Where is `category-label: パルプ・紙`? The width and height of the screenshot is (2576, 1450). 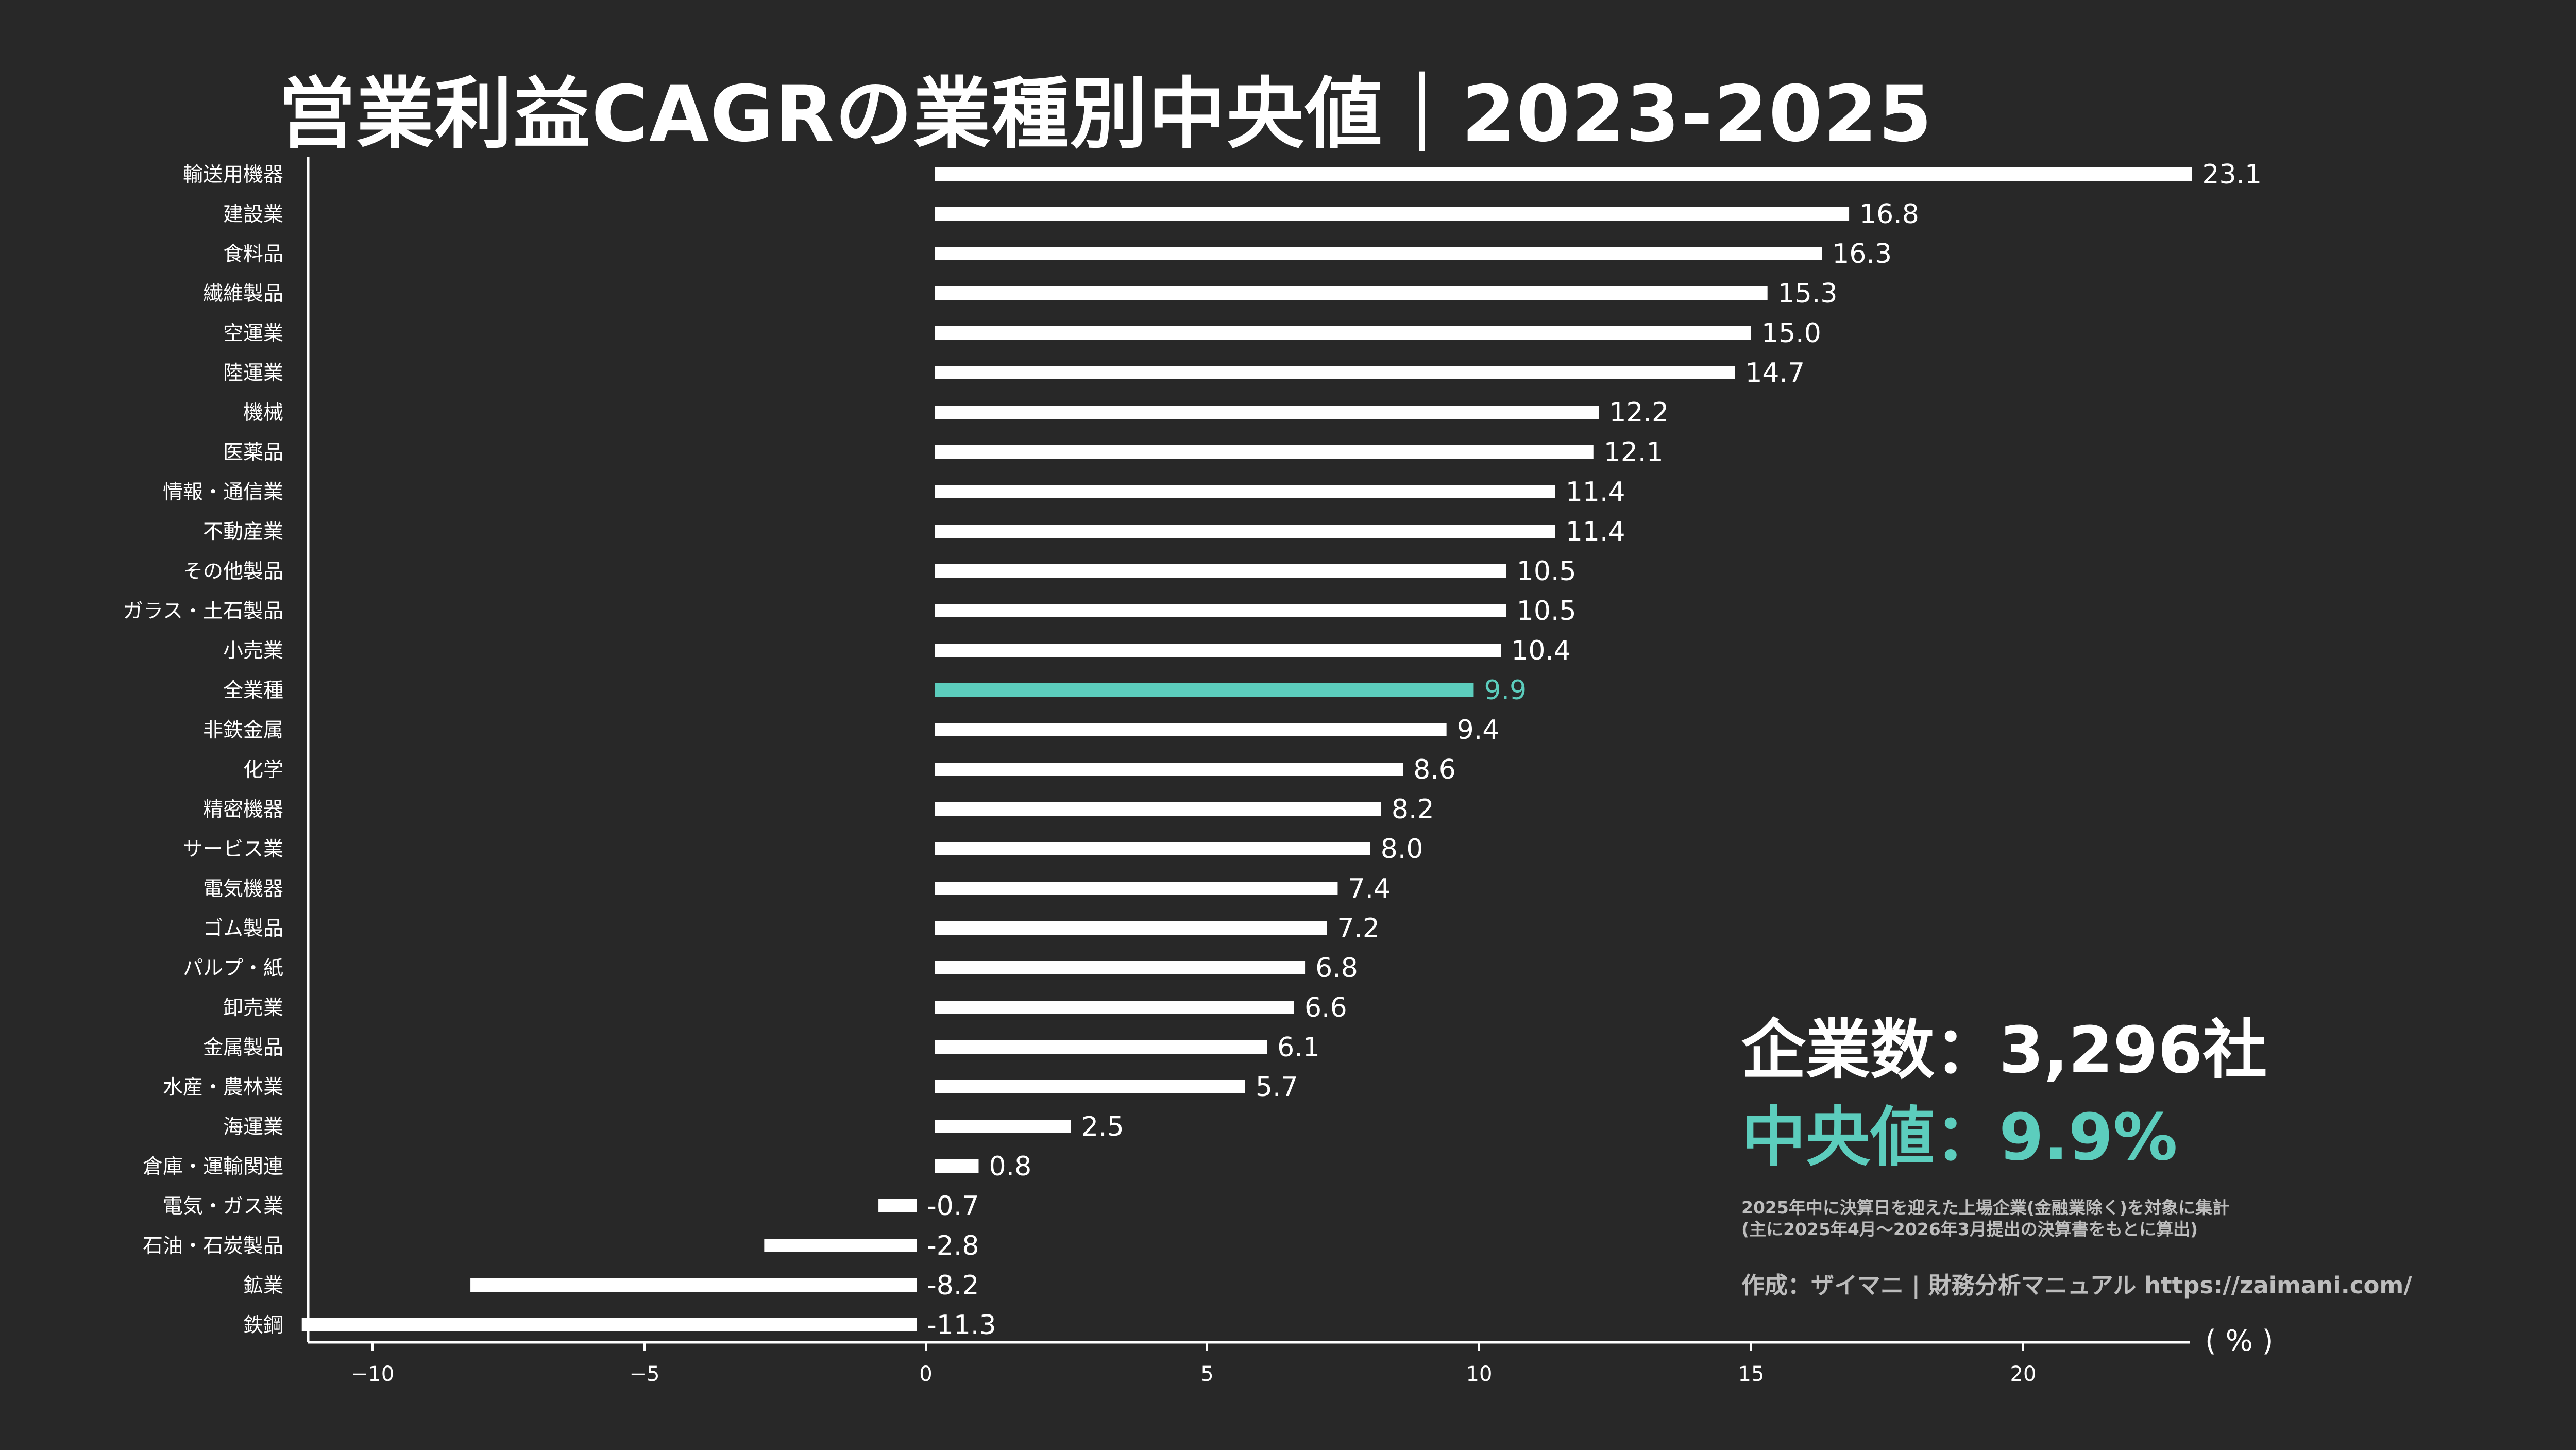 category-label: パルプ・紙 is located at coordinates (233, 968).